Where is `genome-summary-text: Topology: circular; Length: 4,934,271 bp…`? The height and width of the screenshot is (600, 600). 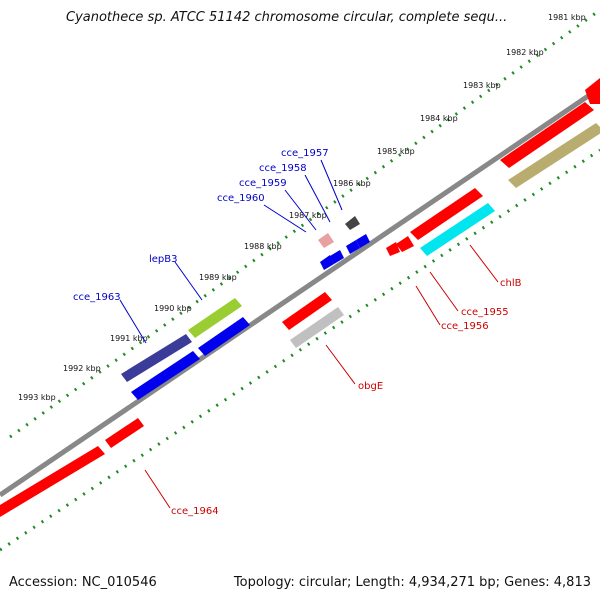
genome-summary-text: Topology: circular; Length: 4,934,271 bp… is located at coordinates (412, 582).